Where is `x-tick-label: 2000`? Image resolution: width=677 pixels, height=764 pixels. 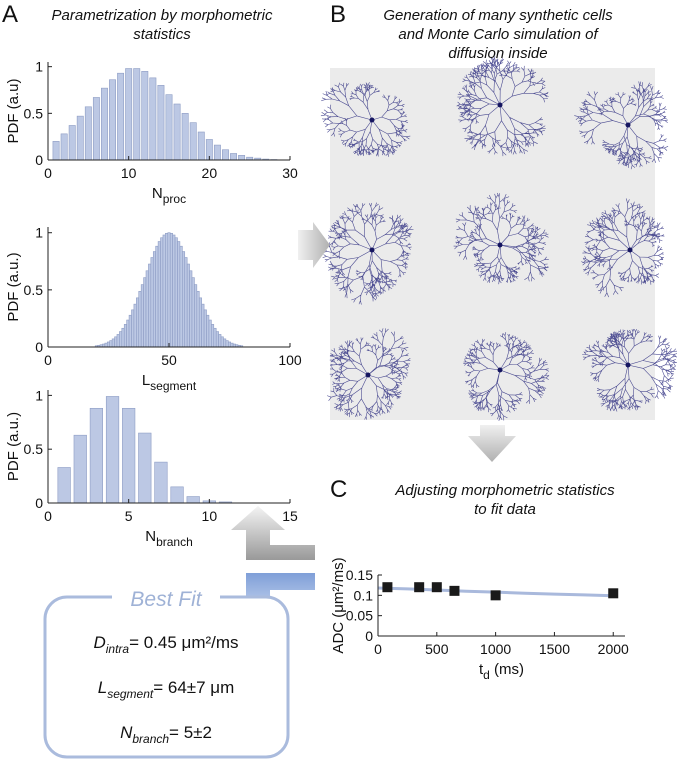 x-tick-label: 2000 is located at coordinates (613, 649).